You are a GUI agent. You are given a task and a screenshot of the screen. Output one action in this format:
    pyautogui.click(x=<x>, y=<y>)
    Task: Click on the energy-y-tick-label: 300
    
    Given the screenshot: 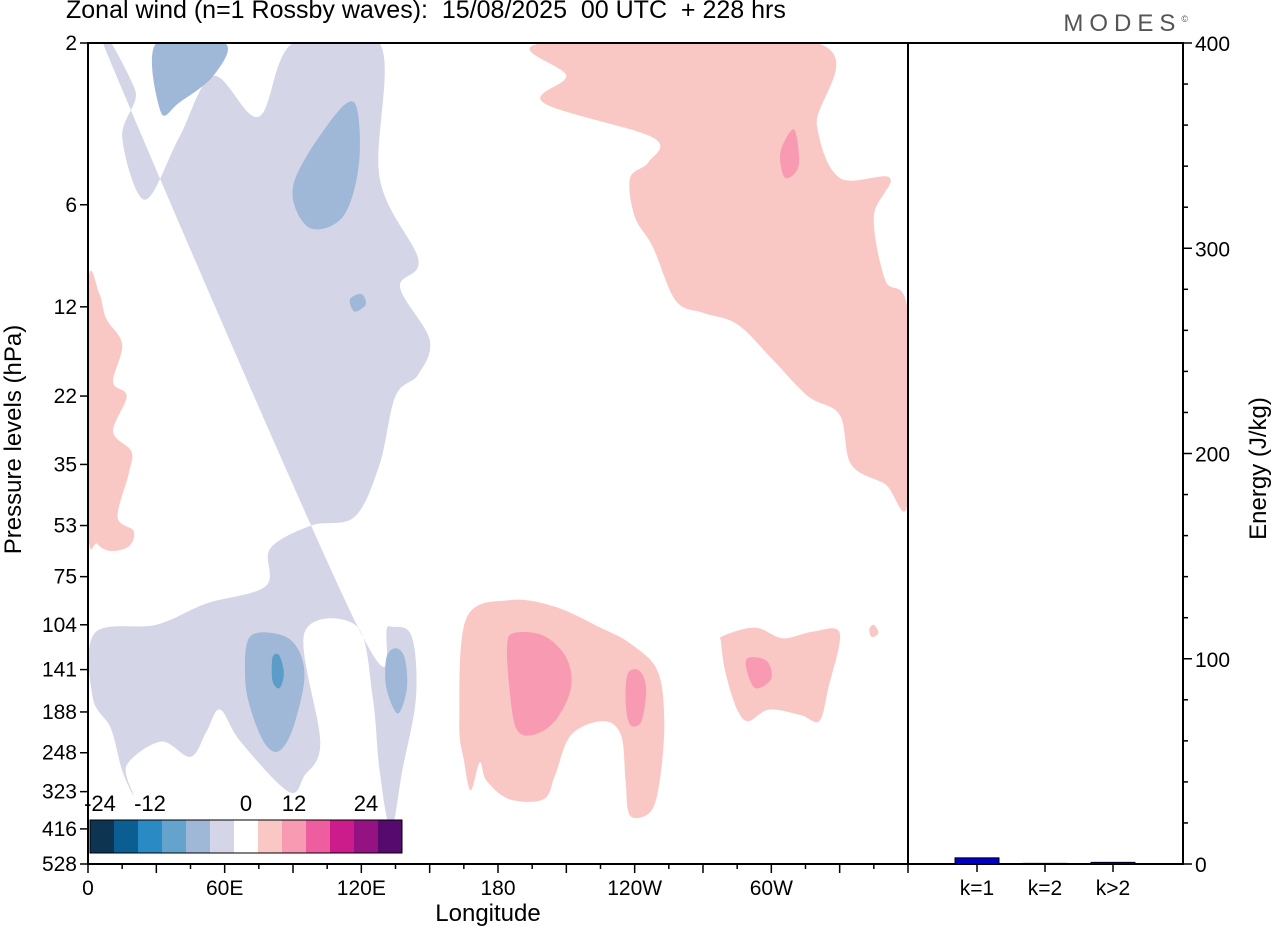 What is the action you would take?
    pyautogui.click(x=1212, y=249)
    